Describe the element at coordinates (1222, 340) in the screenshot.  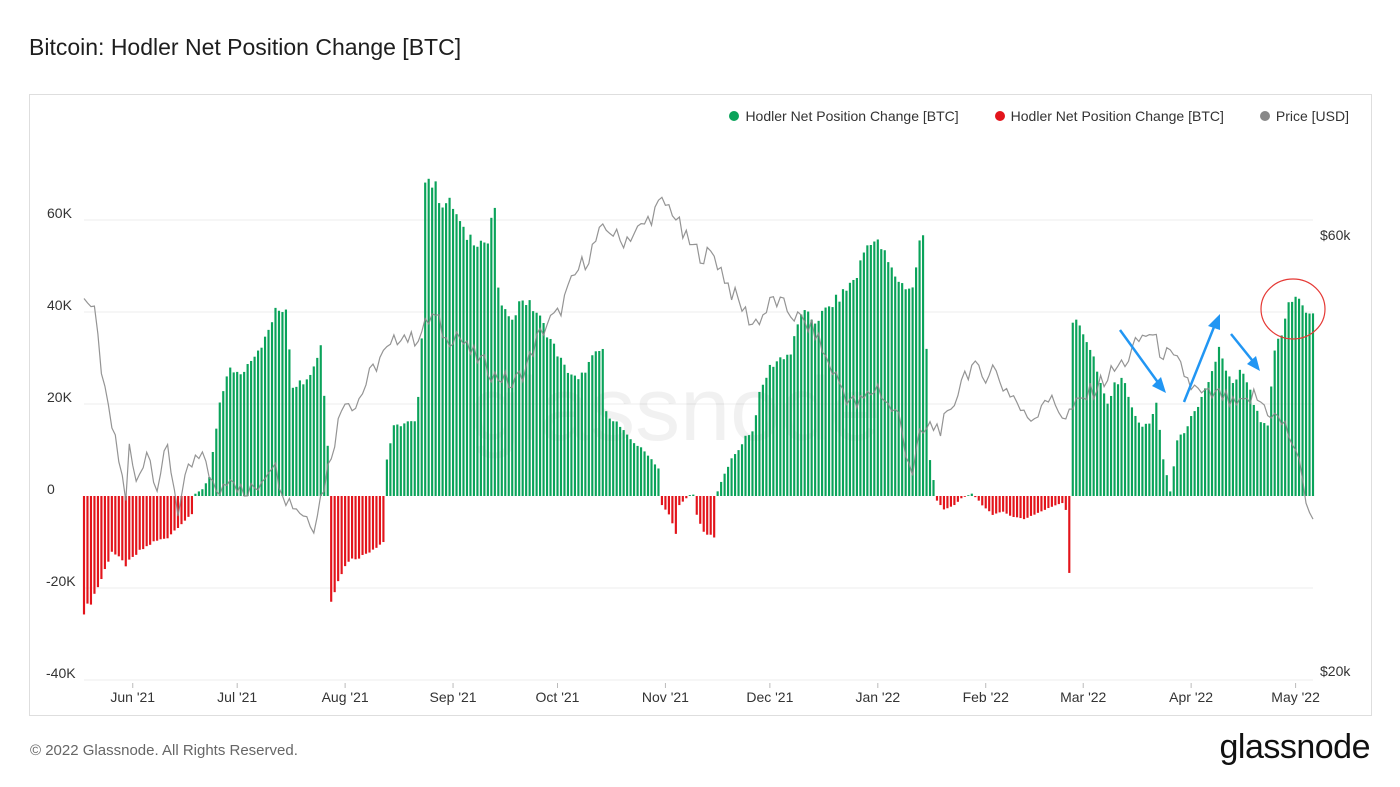
I see `annotations` at that location.